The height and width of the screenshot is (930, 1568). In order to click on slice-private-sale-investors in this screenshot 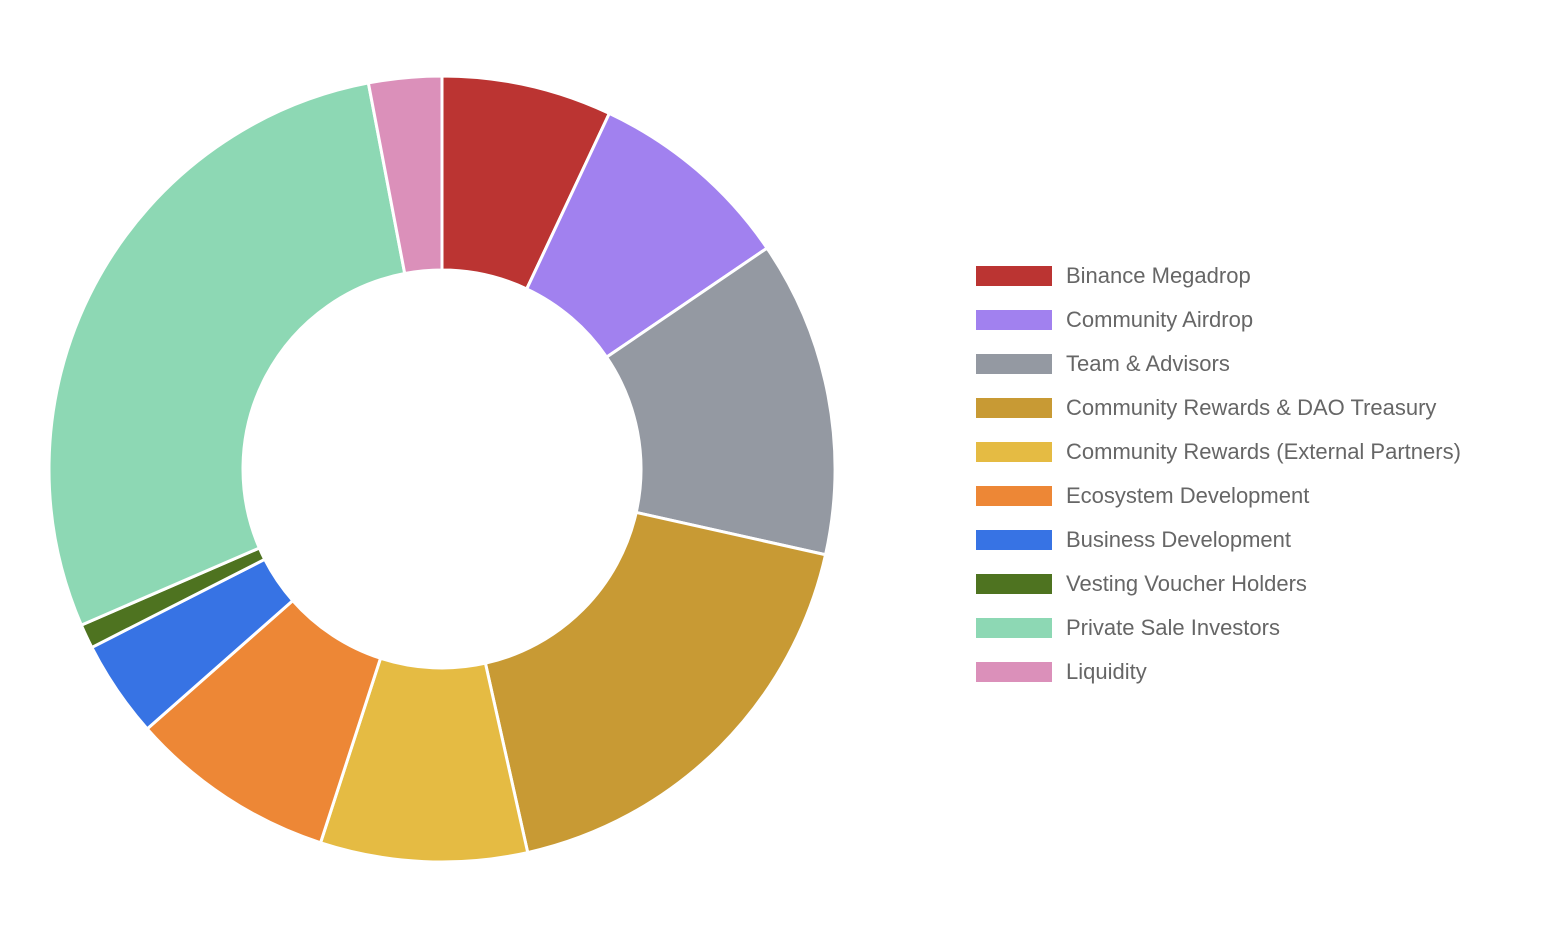, I will do `click(227, 354)`.